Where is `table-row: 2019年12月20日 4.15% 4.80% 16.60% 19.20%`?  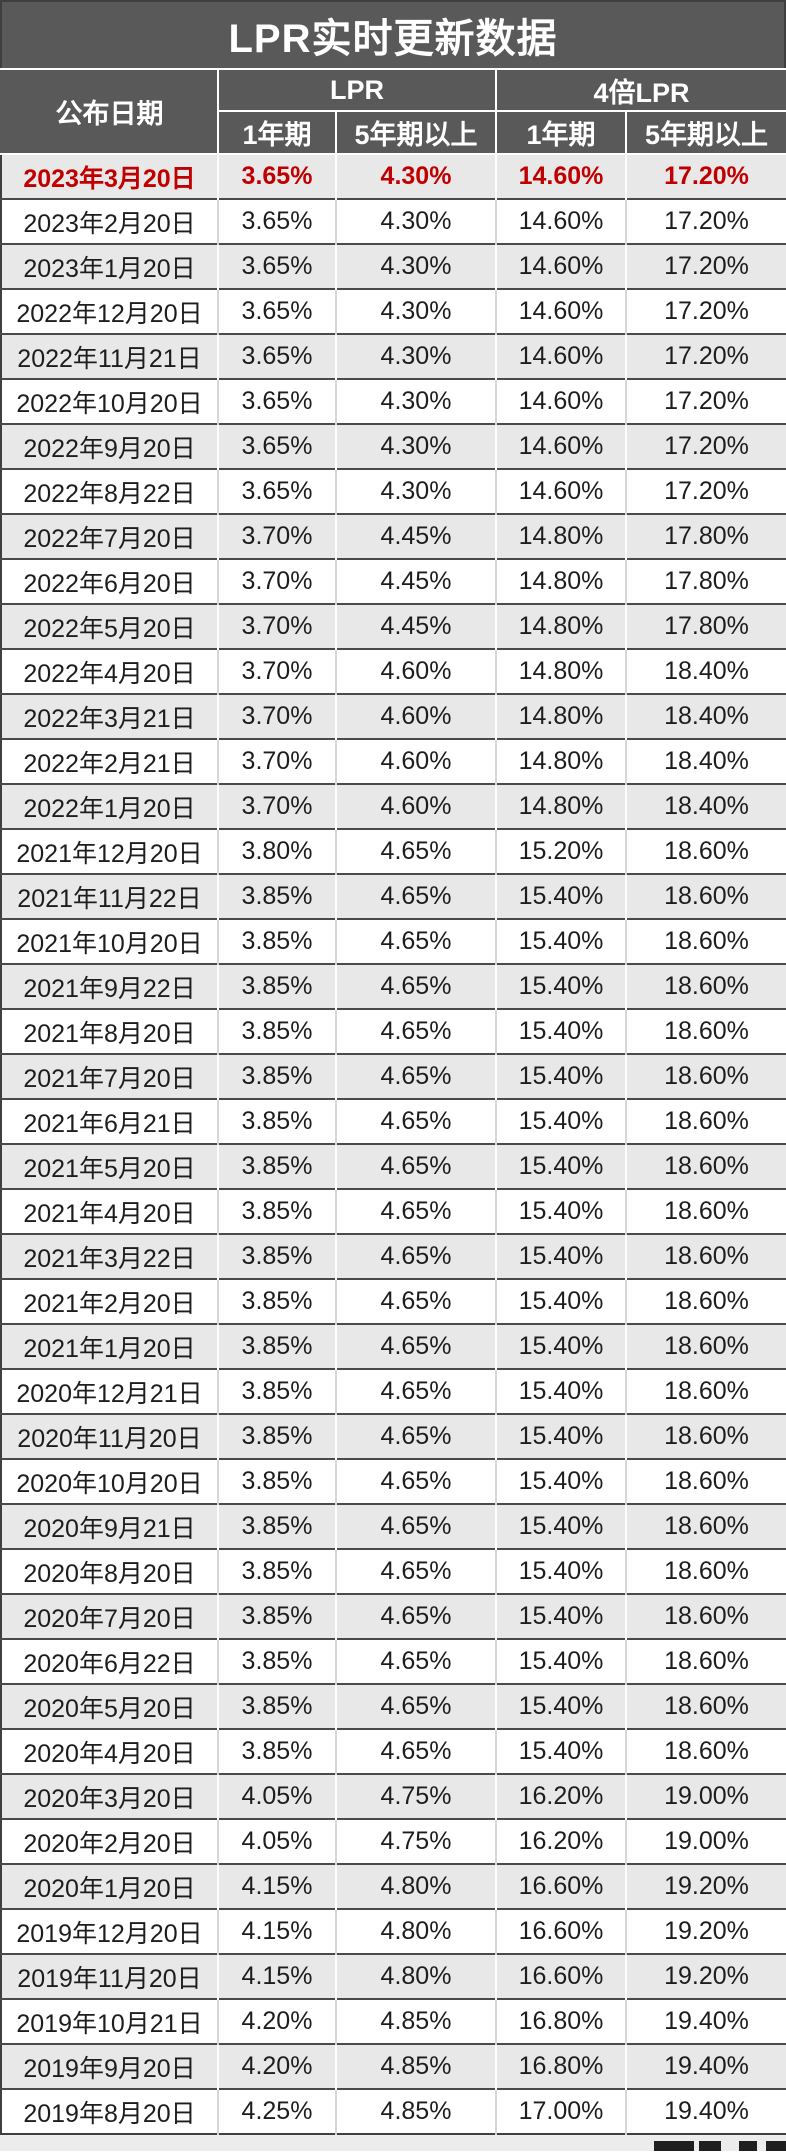 table-row: 2019年12月20日 4.15% 4.80% 16.60% 19.20% is located at coordinates (393, 1931).